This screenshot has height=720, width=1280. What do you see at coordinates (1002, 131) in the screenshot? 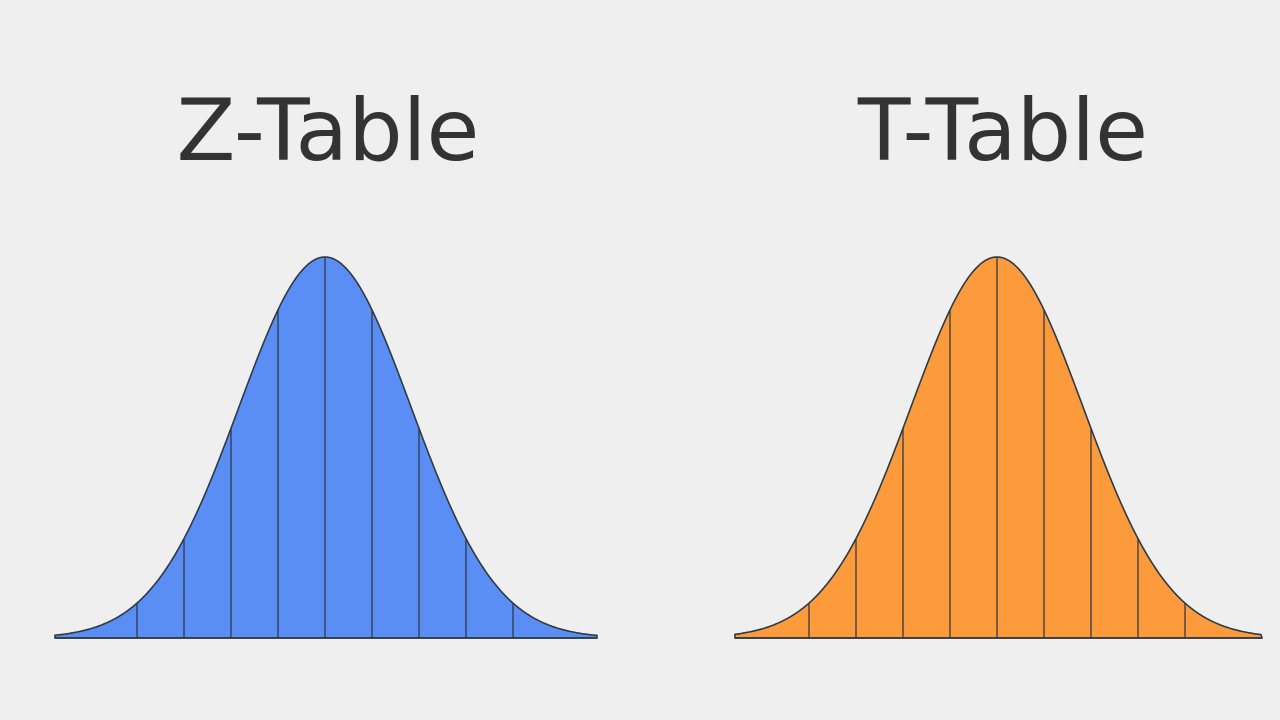
I see `panel-title: T-Table` at bounding box center [1002, 131].